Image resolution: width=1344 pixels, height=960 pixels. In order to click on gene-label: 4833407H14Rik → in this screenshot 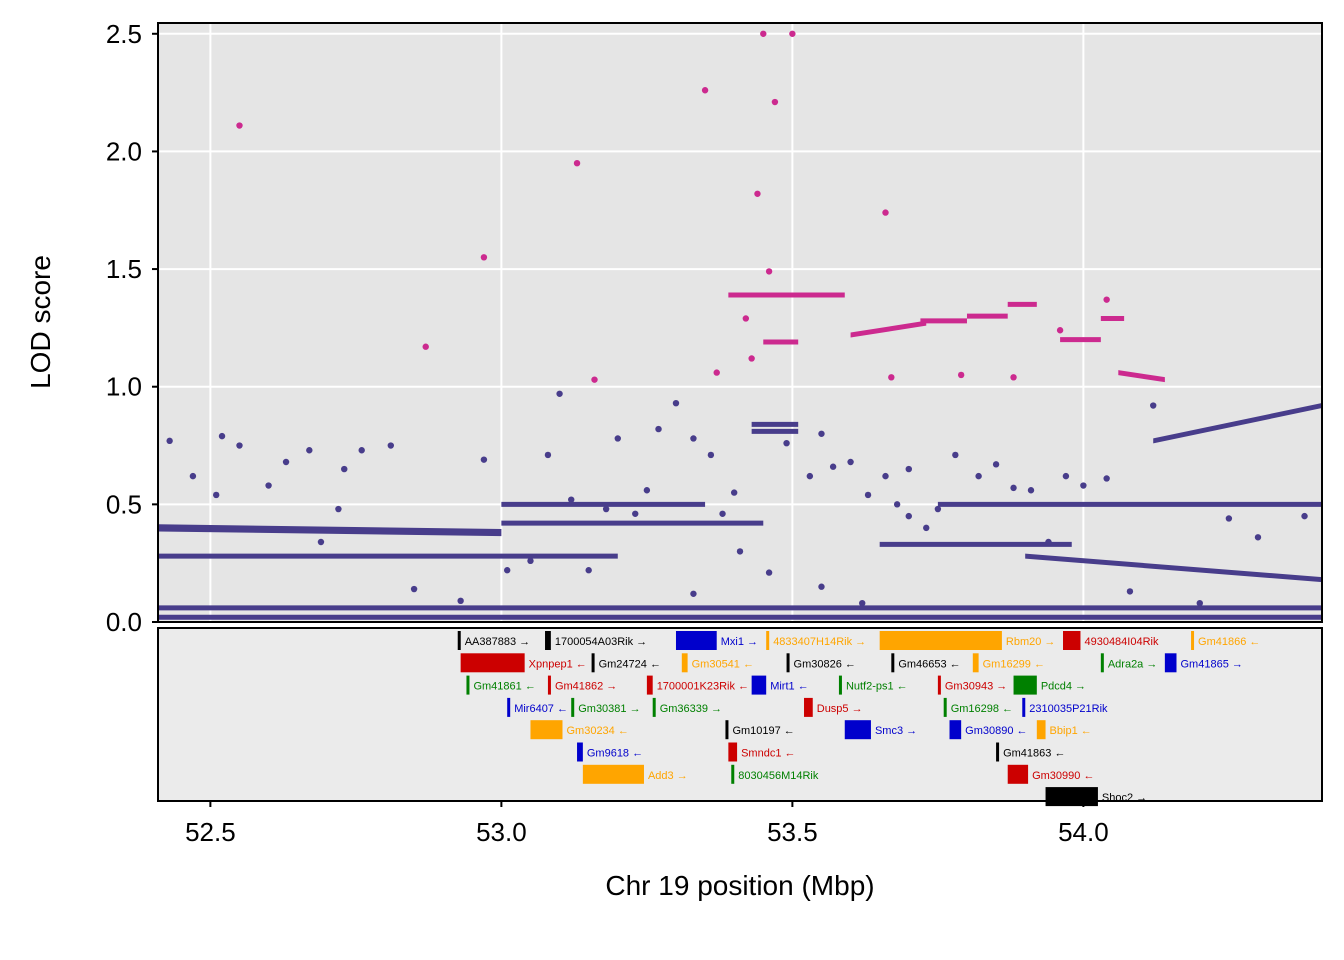, I will do `click(819, 642)`.